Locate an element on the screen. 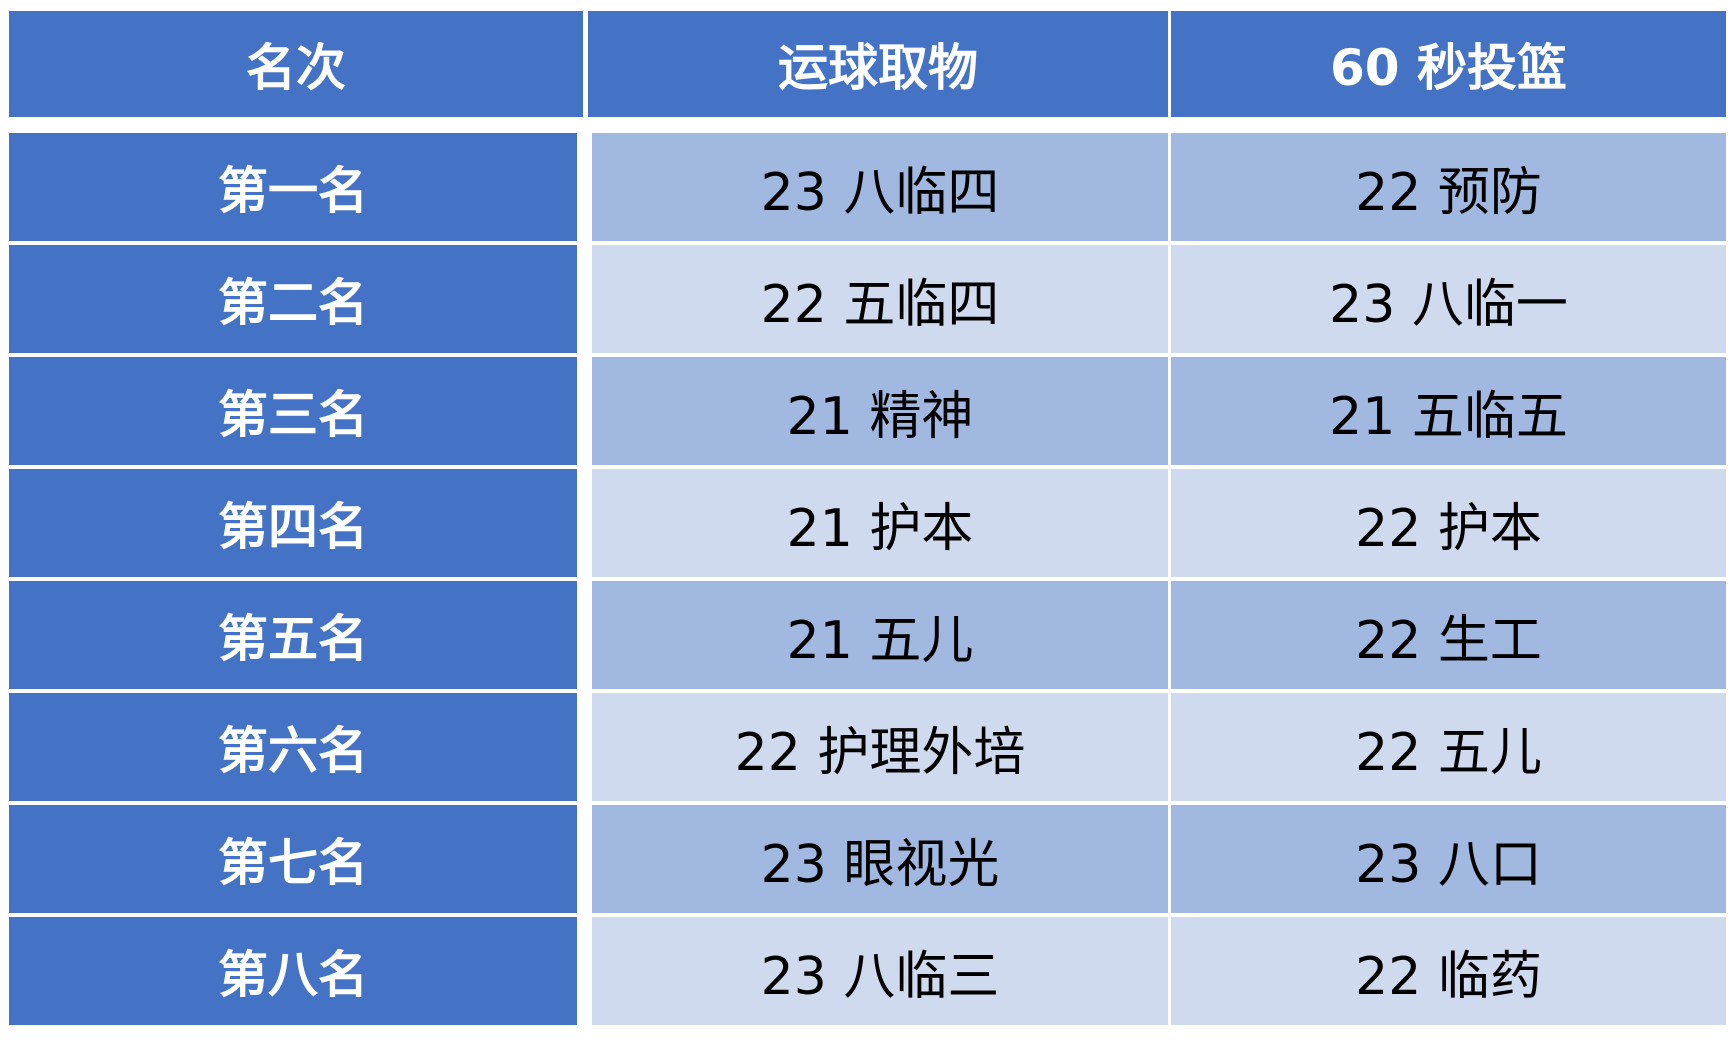 Image resolution: width=1731 pixels, height=1044 pixels. rank-cell: 第一名 is located at coordinates (293, 187).